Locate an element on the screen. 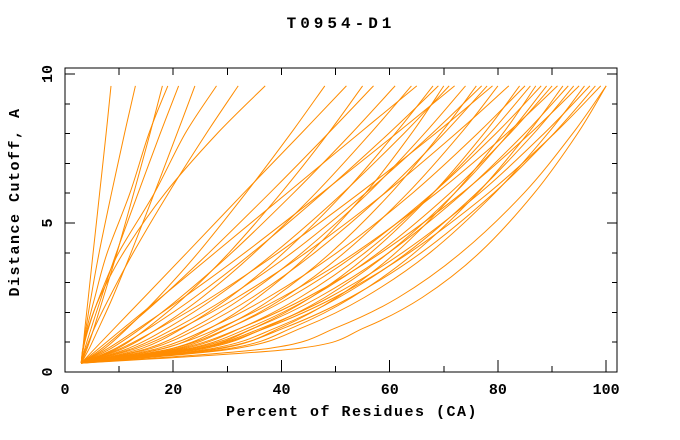 The image size is (680, 440). x-tick-label: 20 is located at coordinates (173, 390).